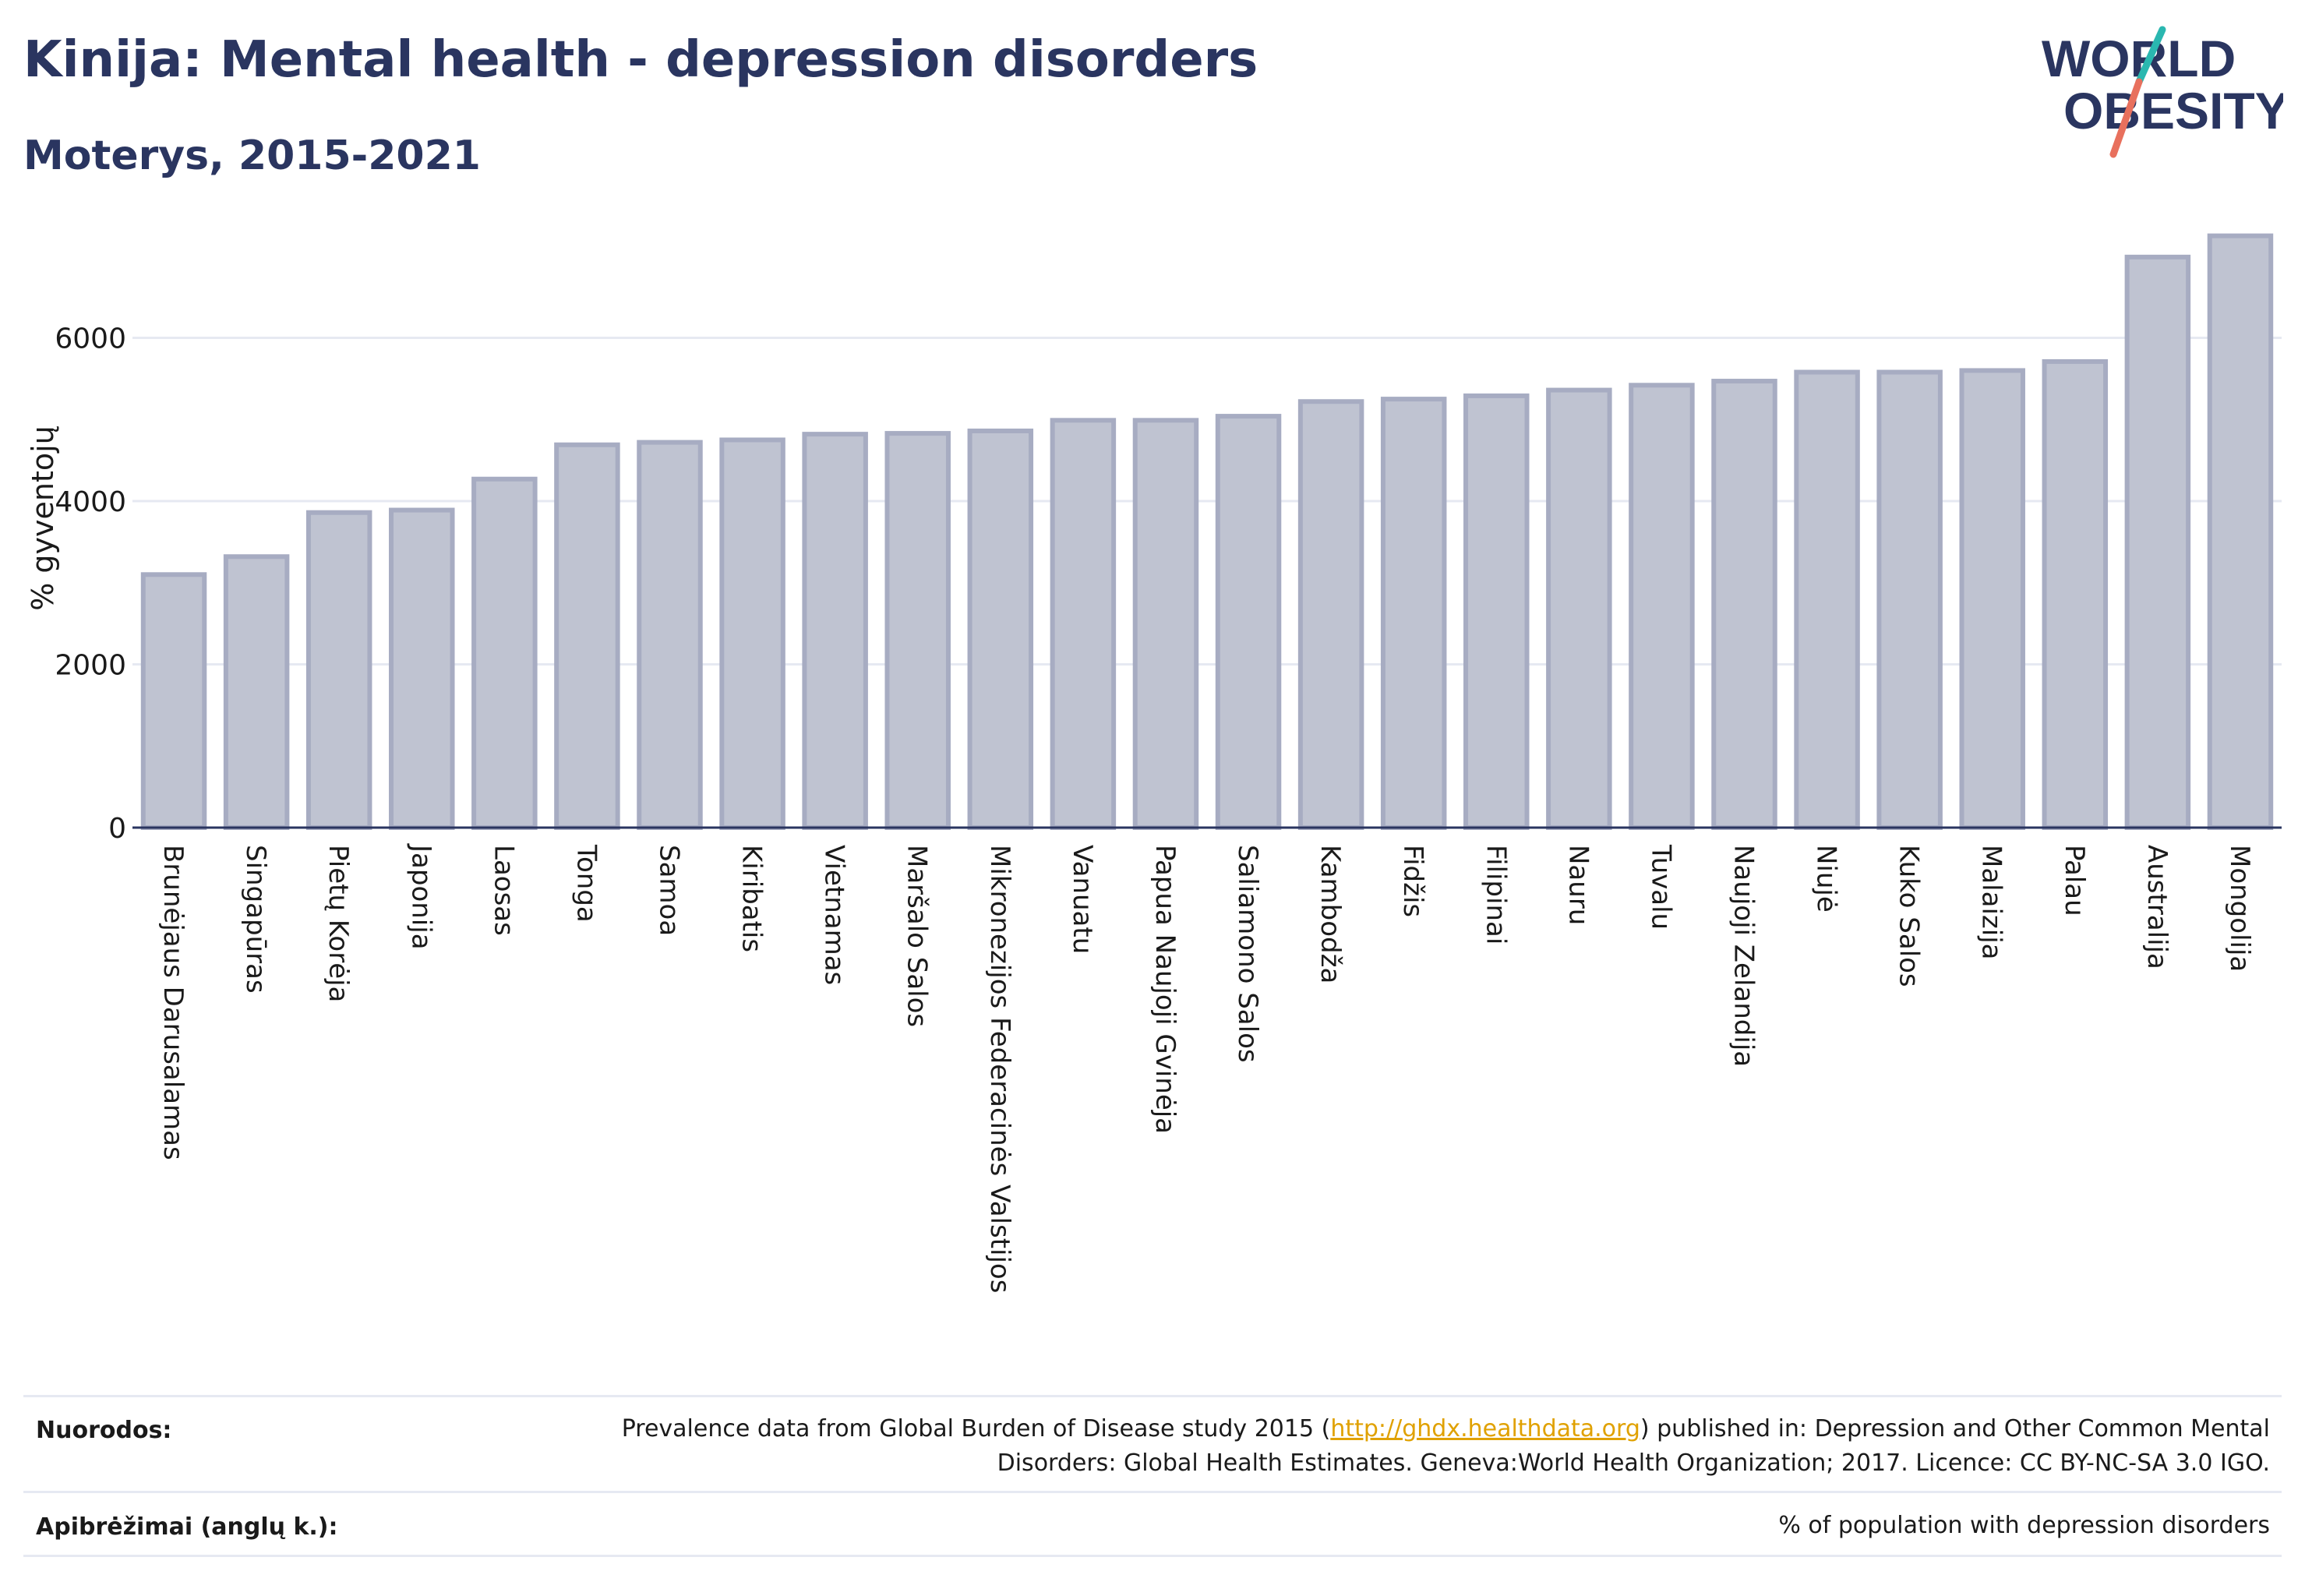  I want to click on y-tick-label: 4000, so click(90, 502).